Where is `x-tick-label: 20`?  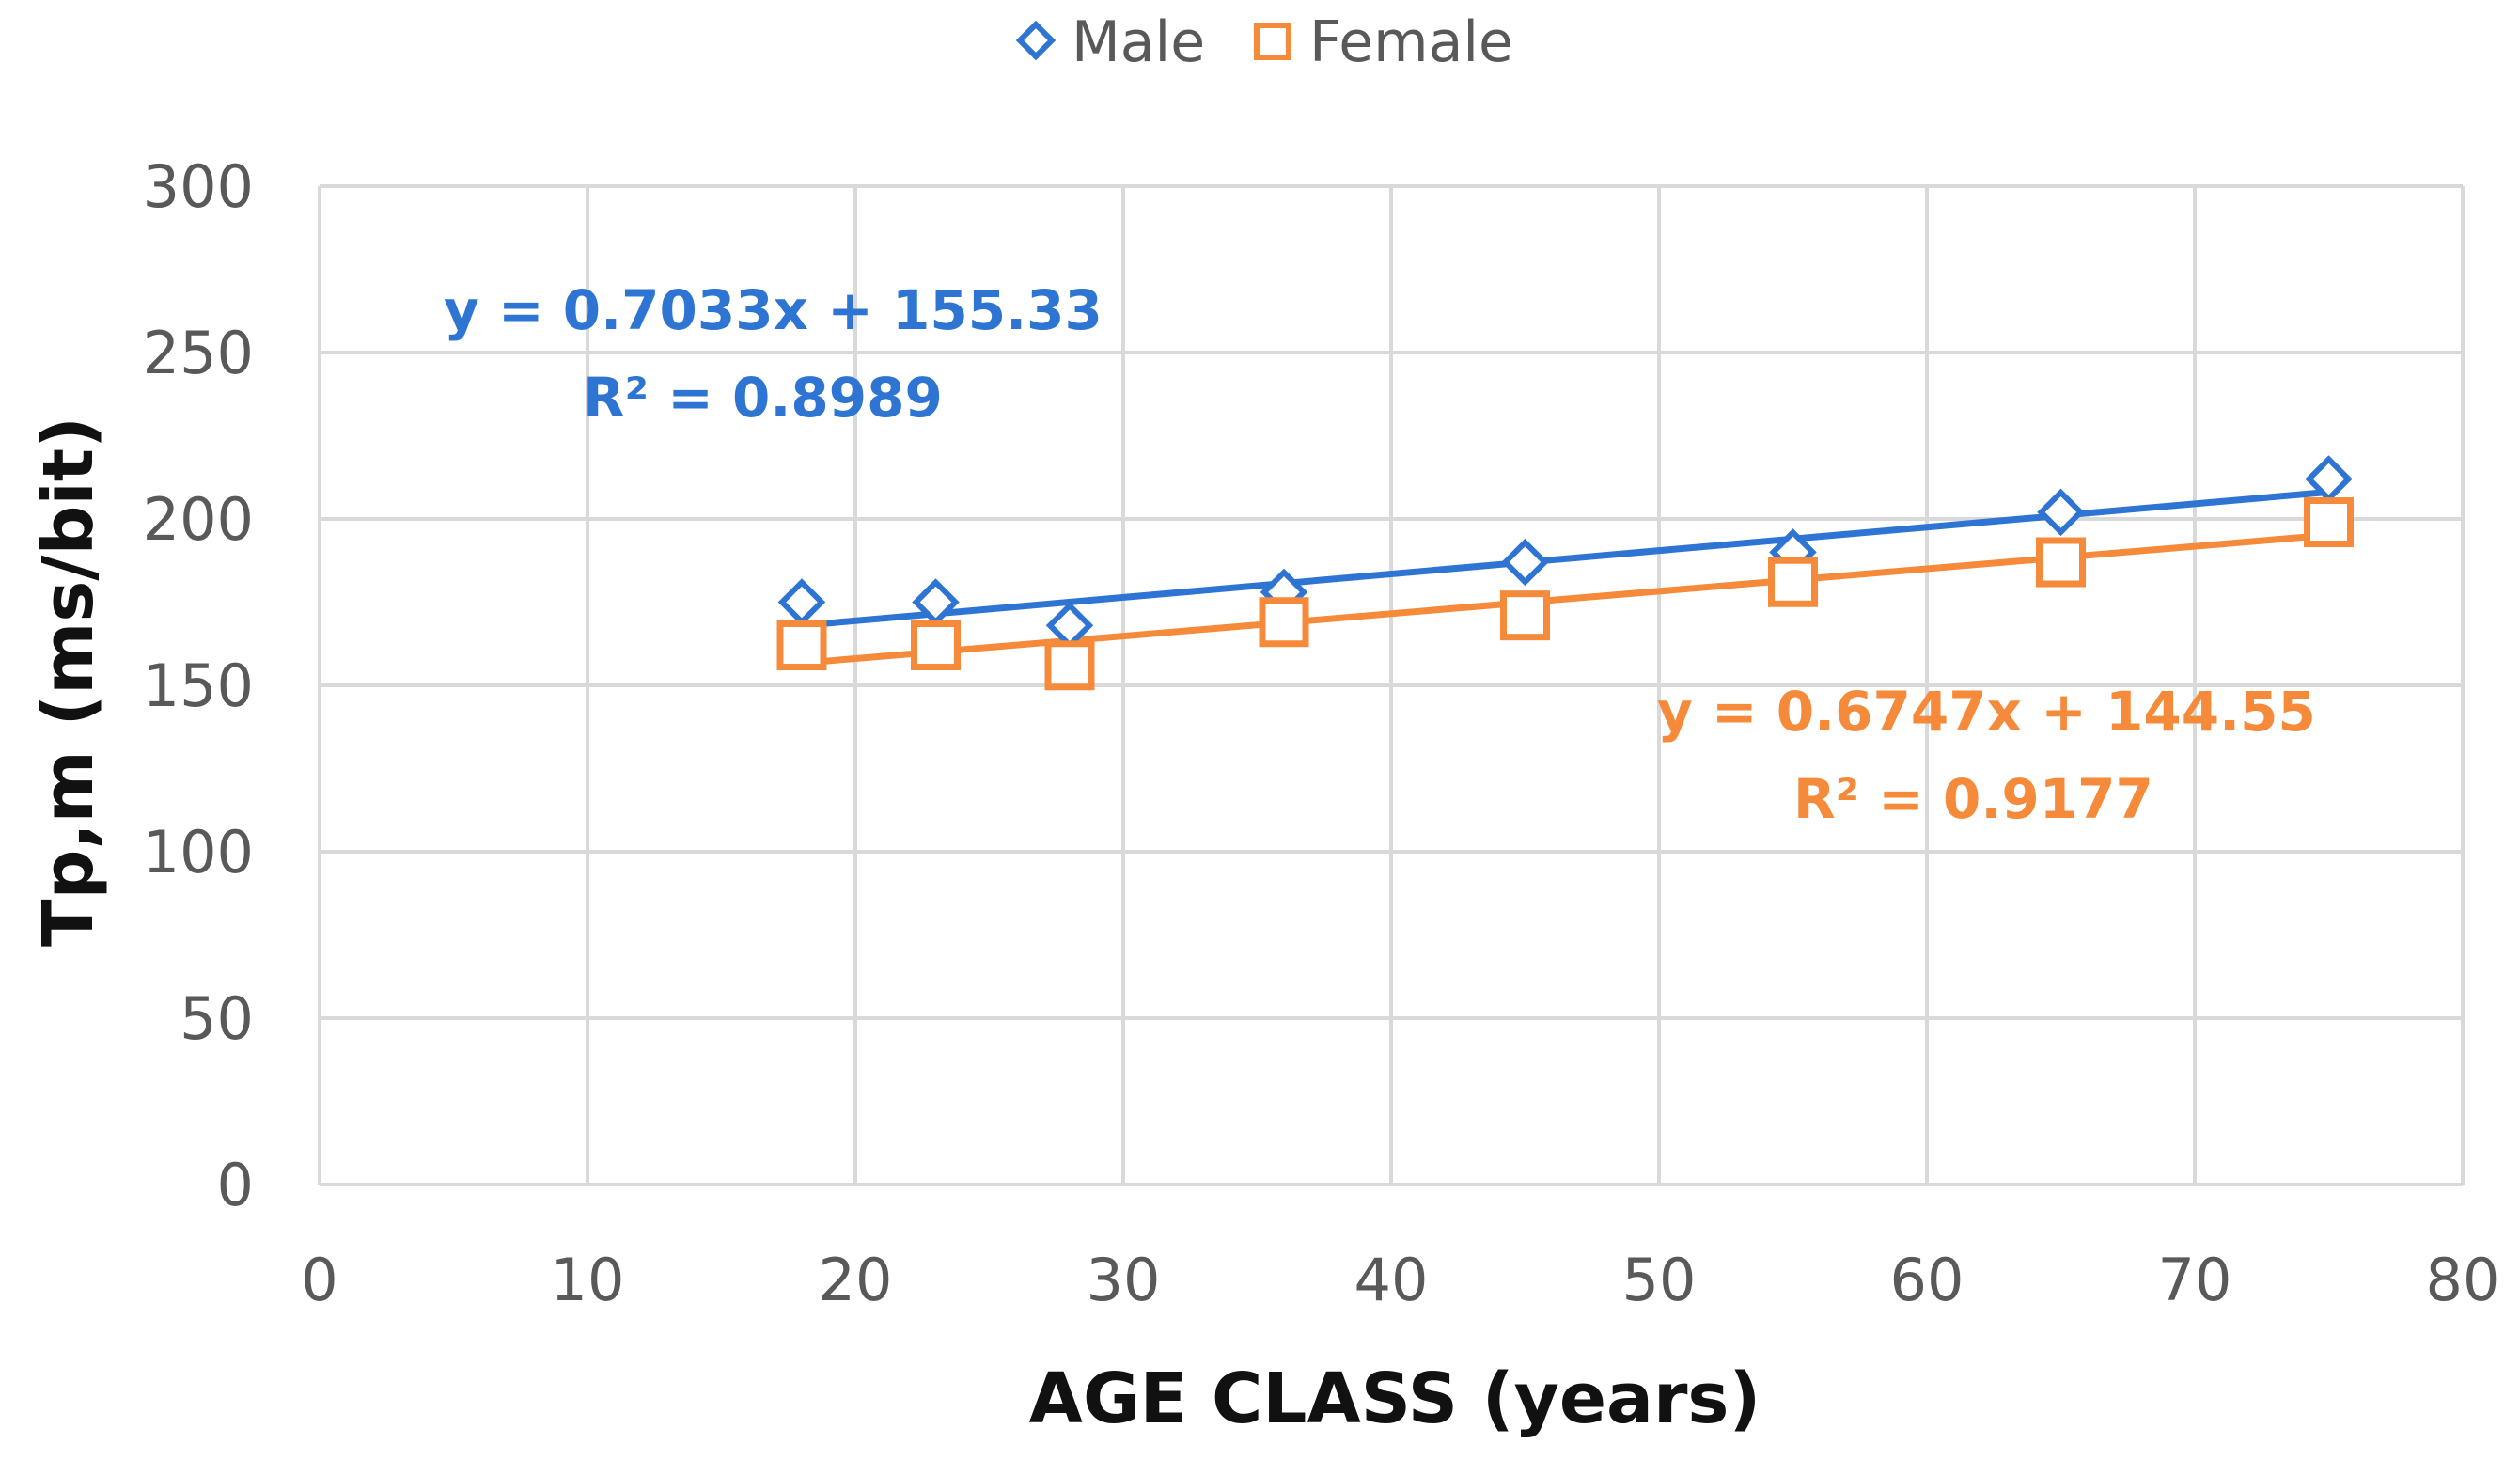 x-tick-label: 20 is located at coordinates (856, 1280).